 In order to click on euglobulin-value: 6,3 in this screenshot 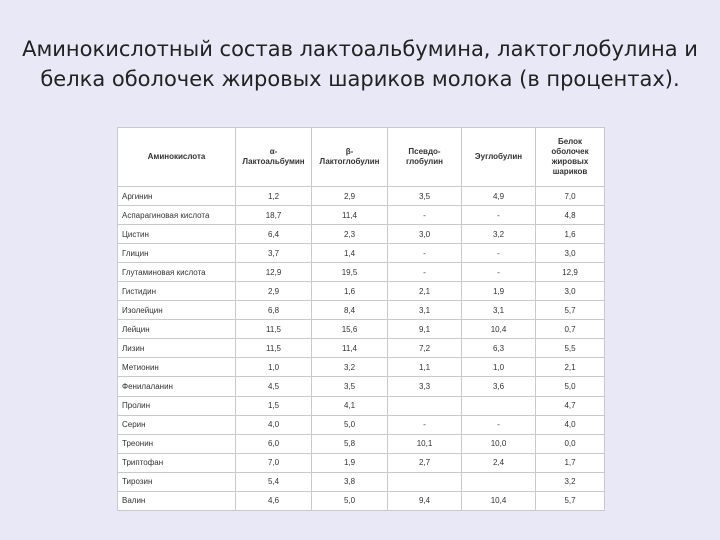, I will do `click(498, 348)`.